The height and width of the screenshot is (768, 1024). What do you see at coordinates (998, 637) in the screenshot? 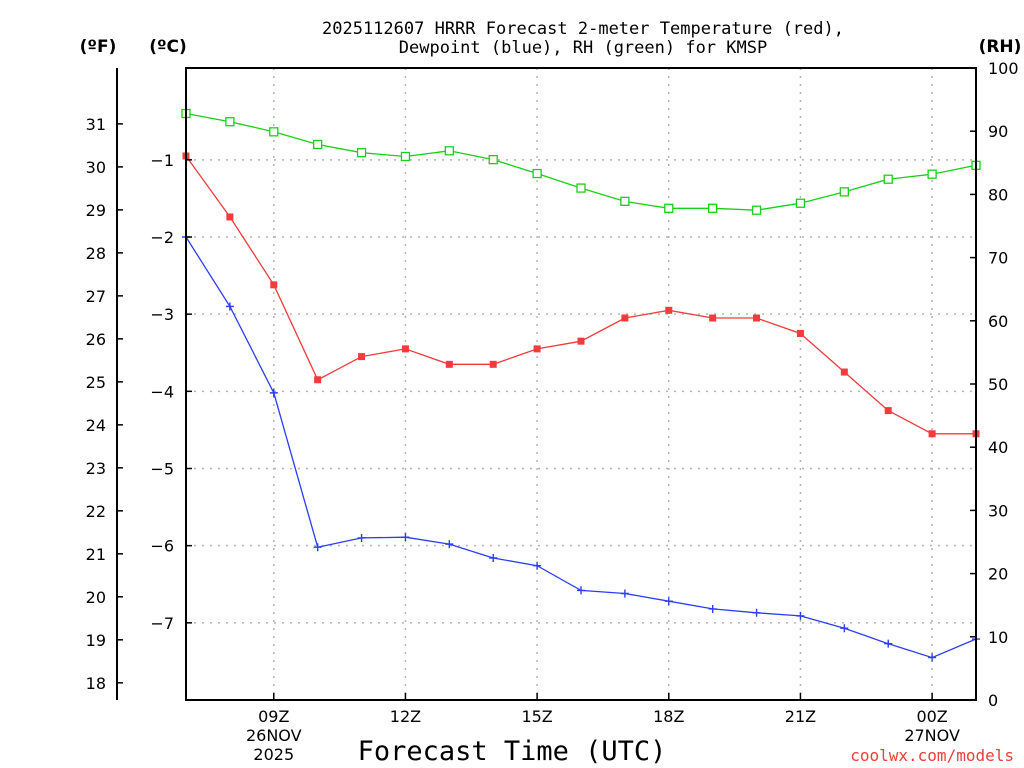
I see `rh-tick-label: 10` at bounding box center [998, 637].